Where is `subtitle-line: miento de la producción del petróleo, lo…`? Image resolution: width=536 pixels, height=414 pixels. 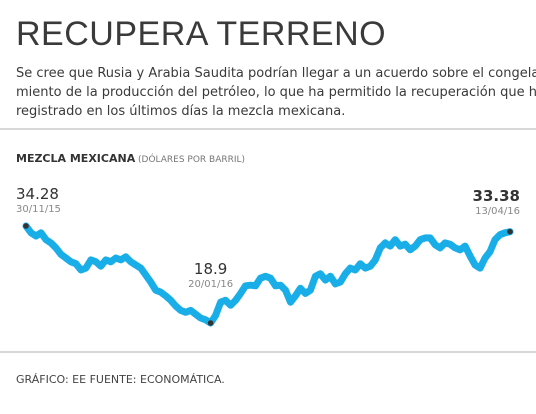
subtitle-line: miento de la producción del petróleo, lo… is located at coordinates (276, 92).